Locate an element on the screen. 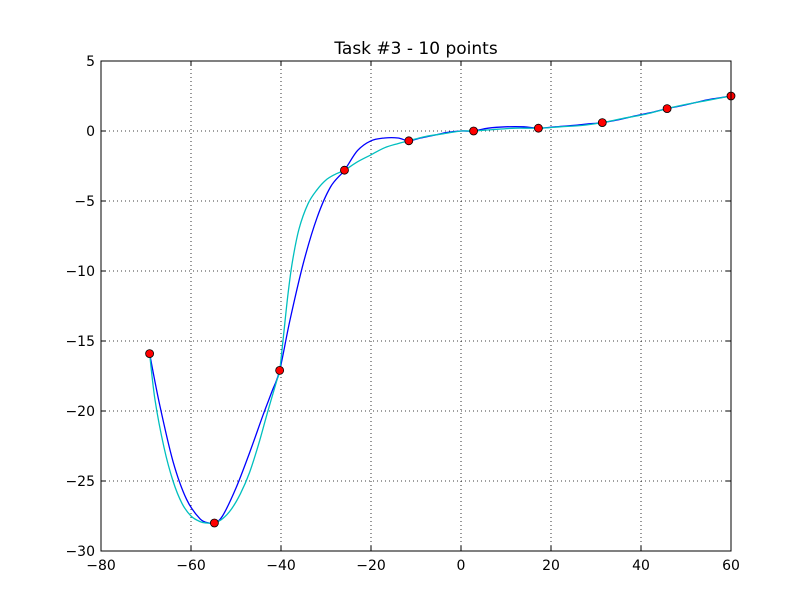 Image resolution: width=812 pixels, height=612 pixels. y-tick-label: 5 is located at coordinates (90, 62).